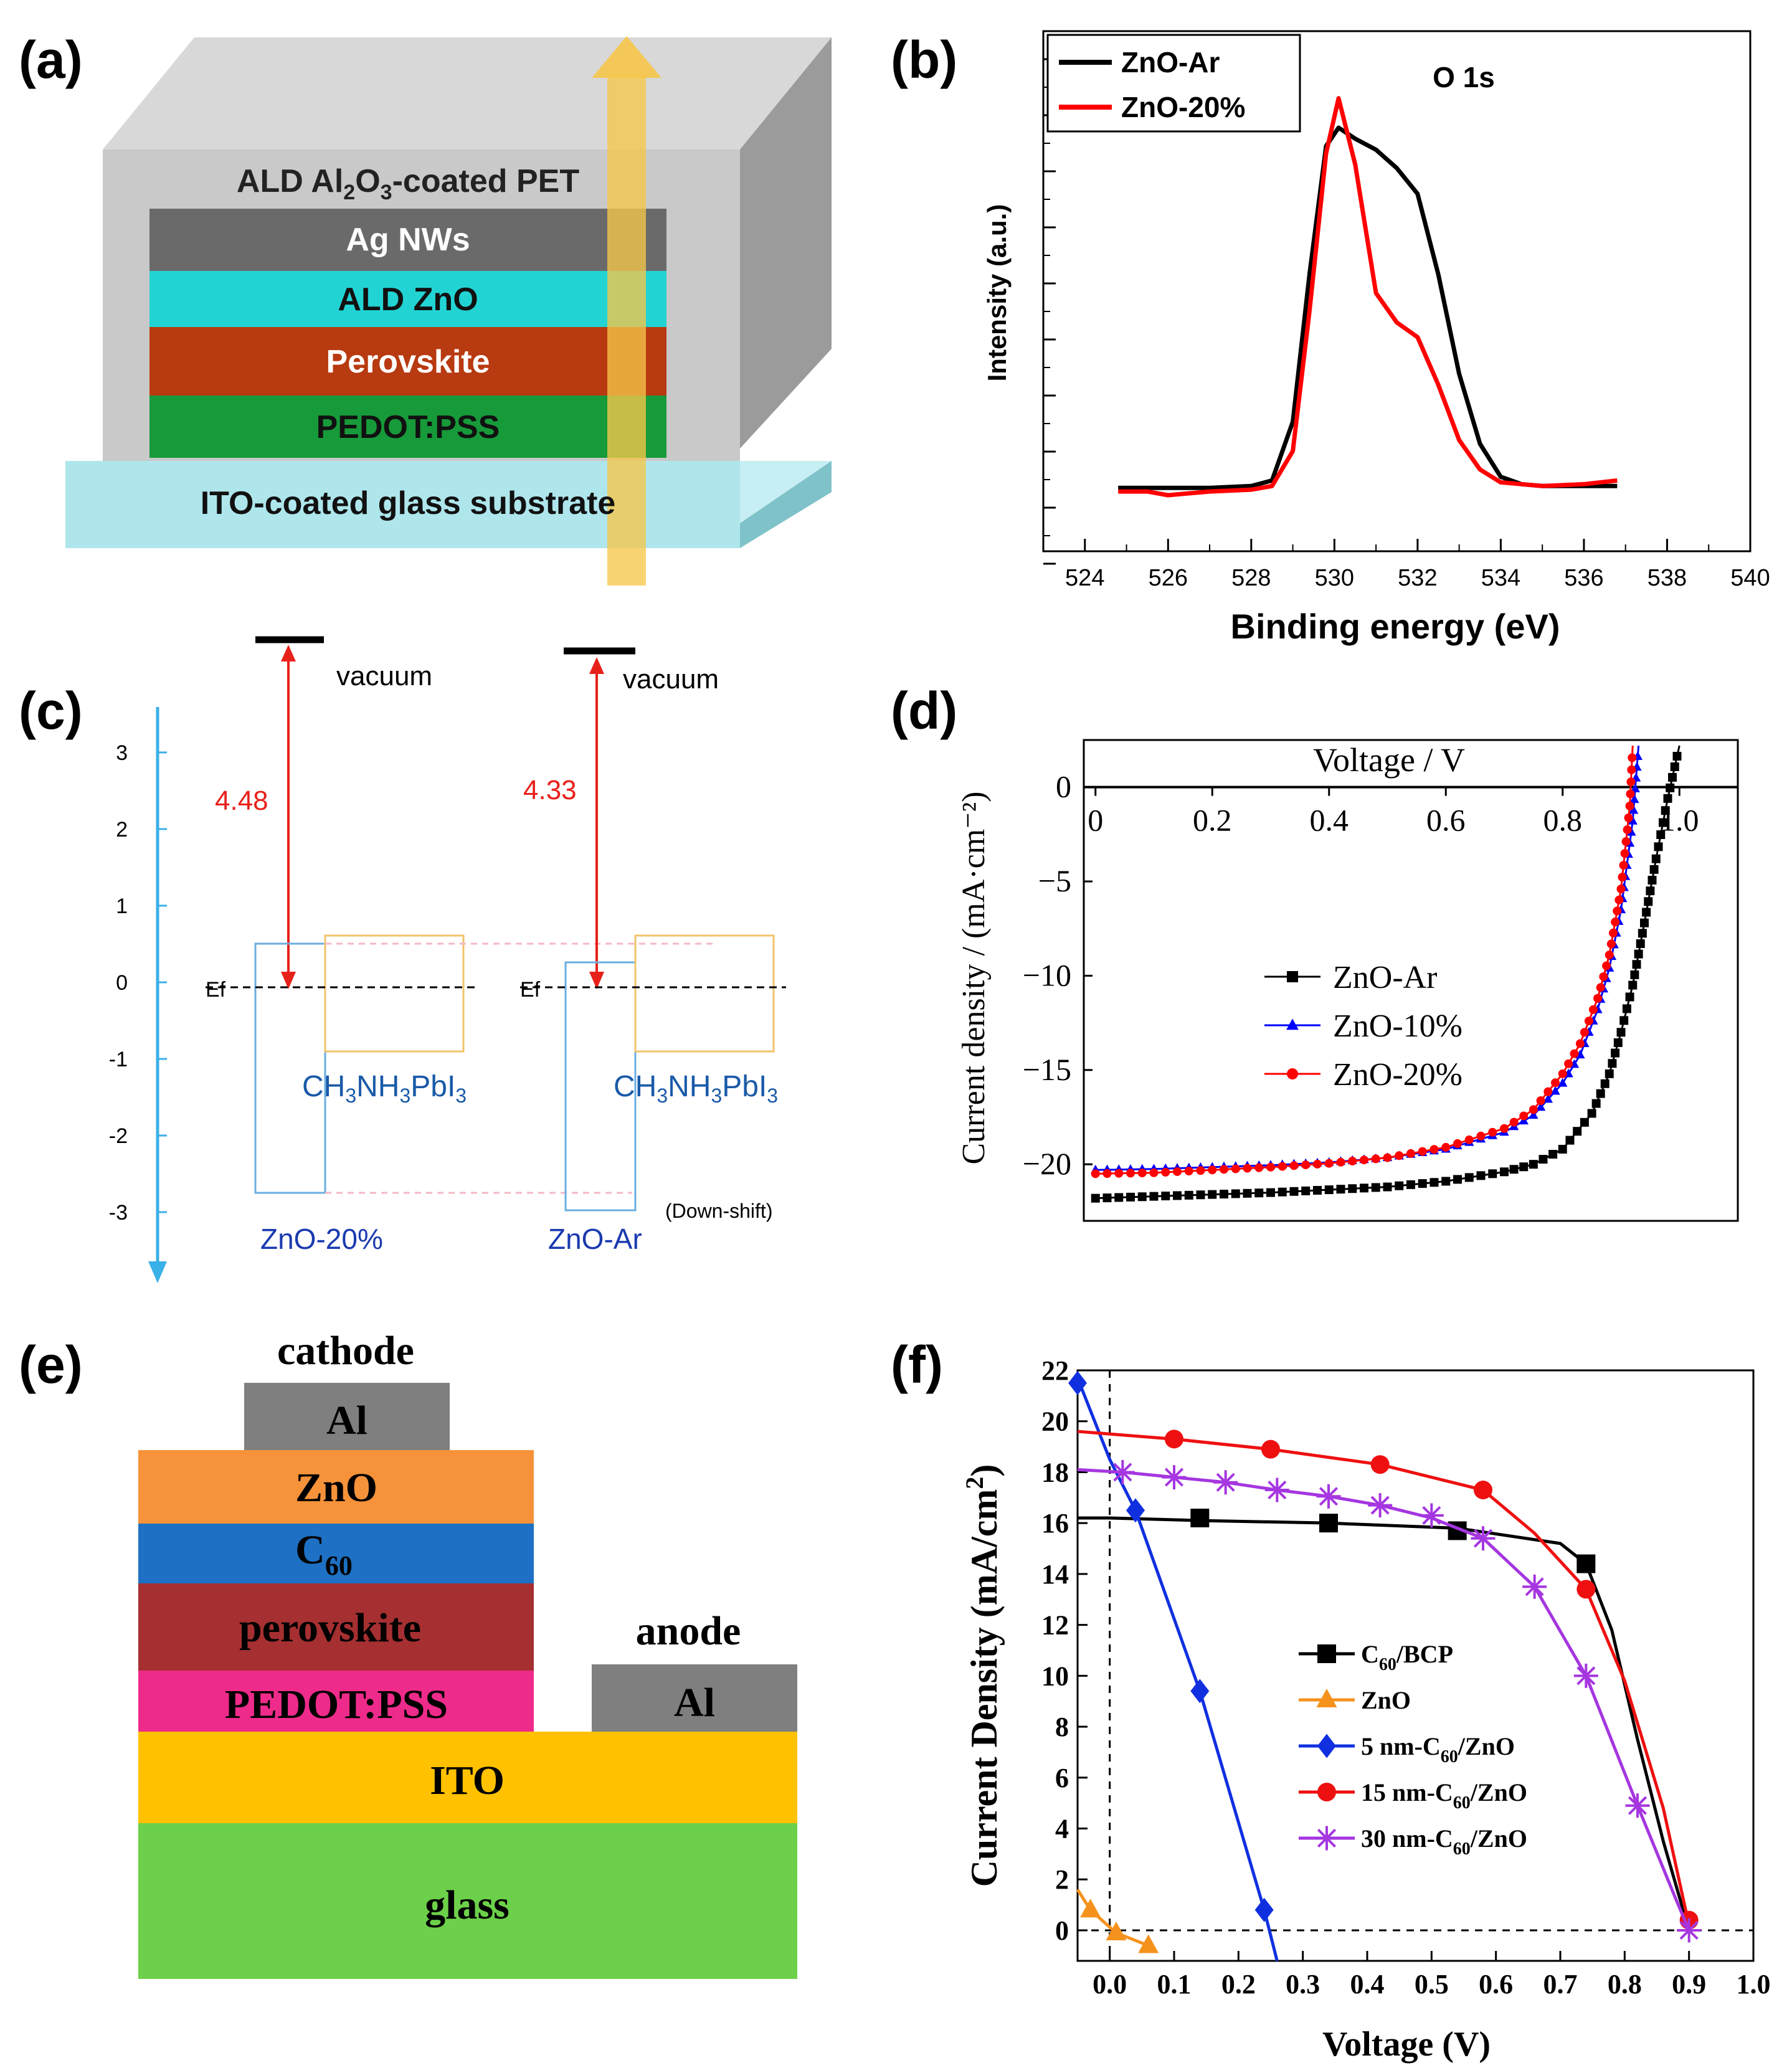 The height and width of the screenshot is (2068, 1792). What do you see at coordinates (122, 906) in the screenshot?
I see `energy-tick-label-2: 1` at bounding box center [122, 906].